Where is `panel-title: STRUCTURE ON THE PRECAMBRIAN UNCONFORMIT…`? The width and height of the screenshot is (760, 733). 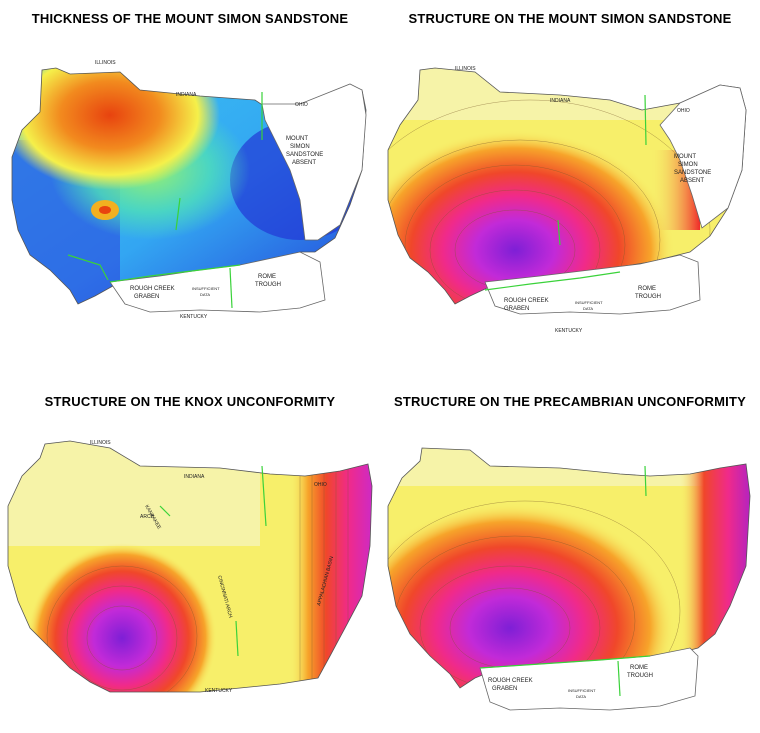 panel-title: STRUCTURE ON THE PRECAMBRIAN UNCONFORMIT… is located at coordinates (570, 401).